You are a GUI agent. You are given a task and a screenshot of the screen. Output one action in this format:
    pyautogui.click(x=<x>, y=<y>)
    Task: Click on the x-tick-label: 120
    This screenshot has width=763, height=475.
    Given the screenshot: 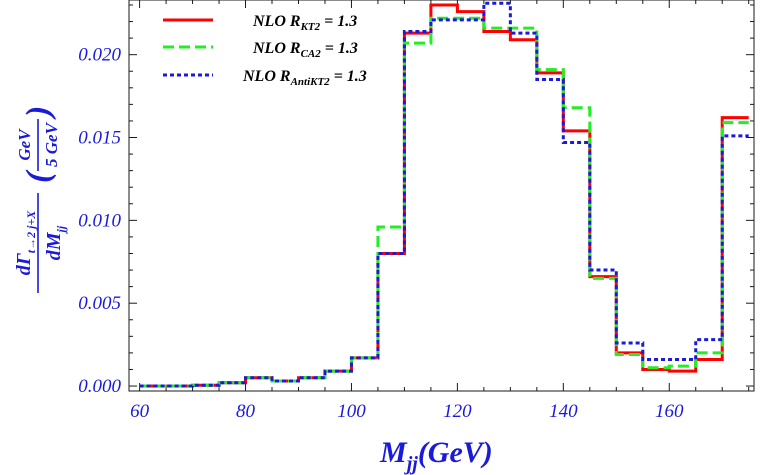 What is the action you would take?
    pyautogui.click(x=457, y=411)
    